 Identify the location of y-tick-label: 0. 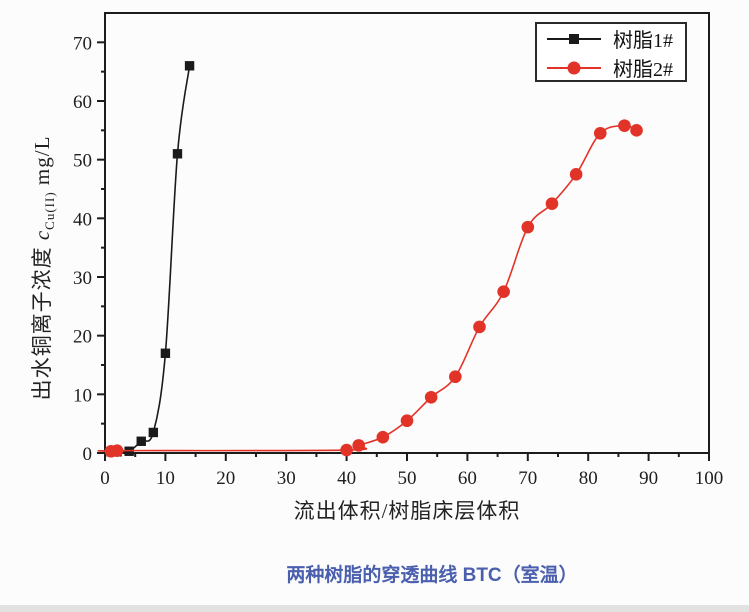
(88, 454).